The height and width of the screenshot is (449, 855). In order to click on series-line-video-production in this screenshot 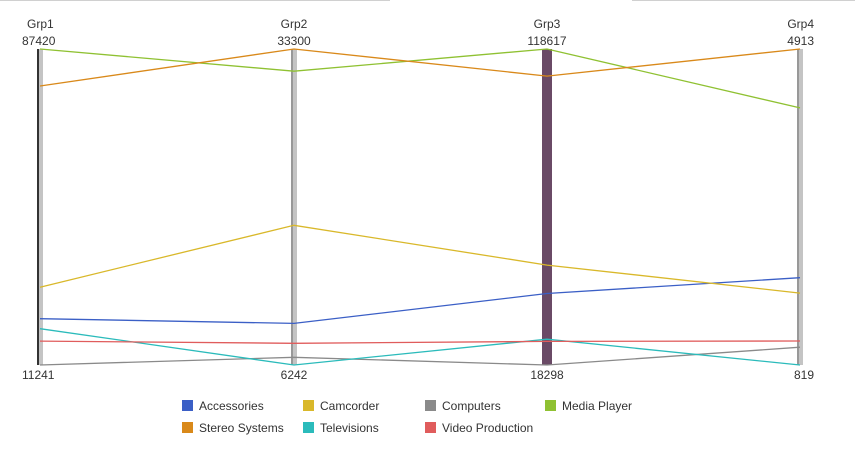, I will do `click(420, 342)`.